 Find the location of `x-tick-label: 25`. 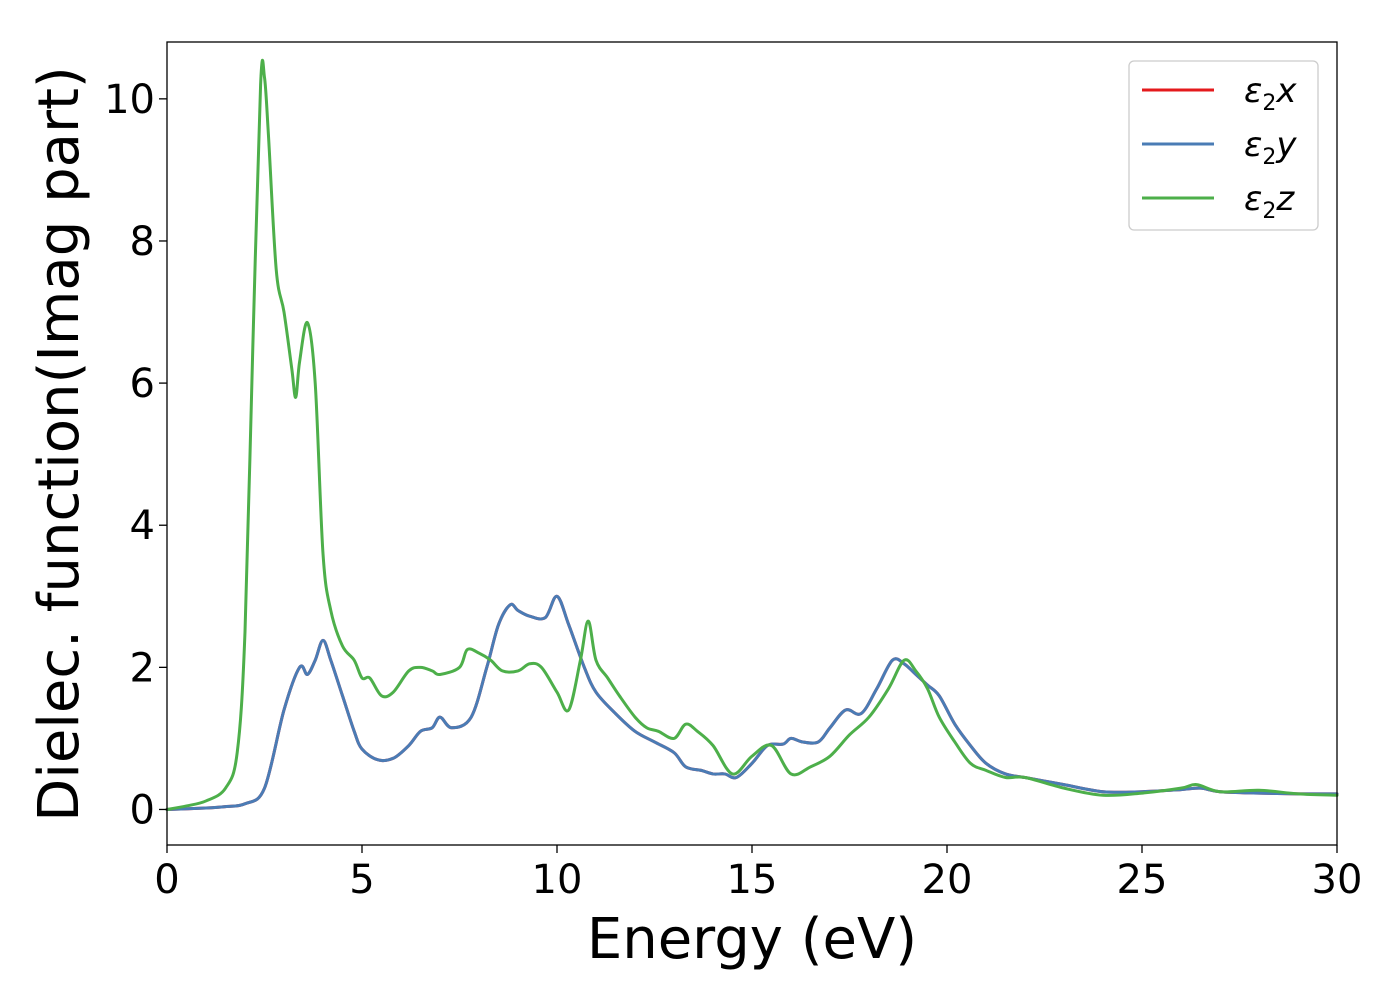

x-tick-label: 25 is located at coordinates (1142, 880).